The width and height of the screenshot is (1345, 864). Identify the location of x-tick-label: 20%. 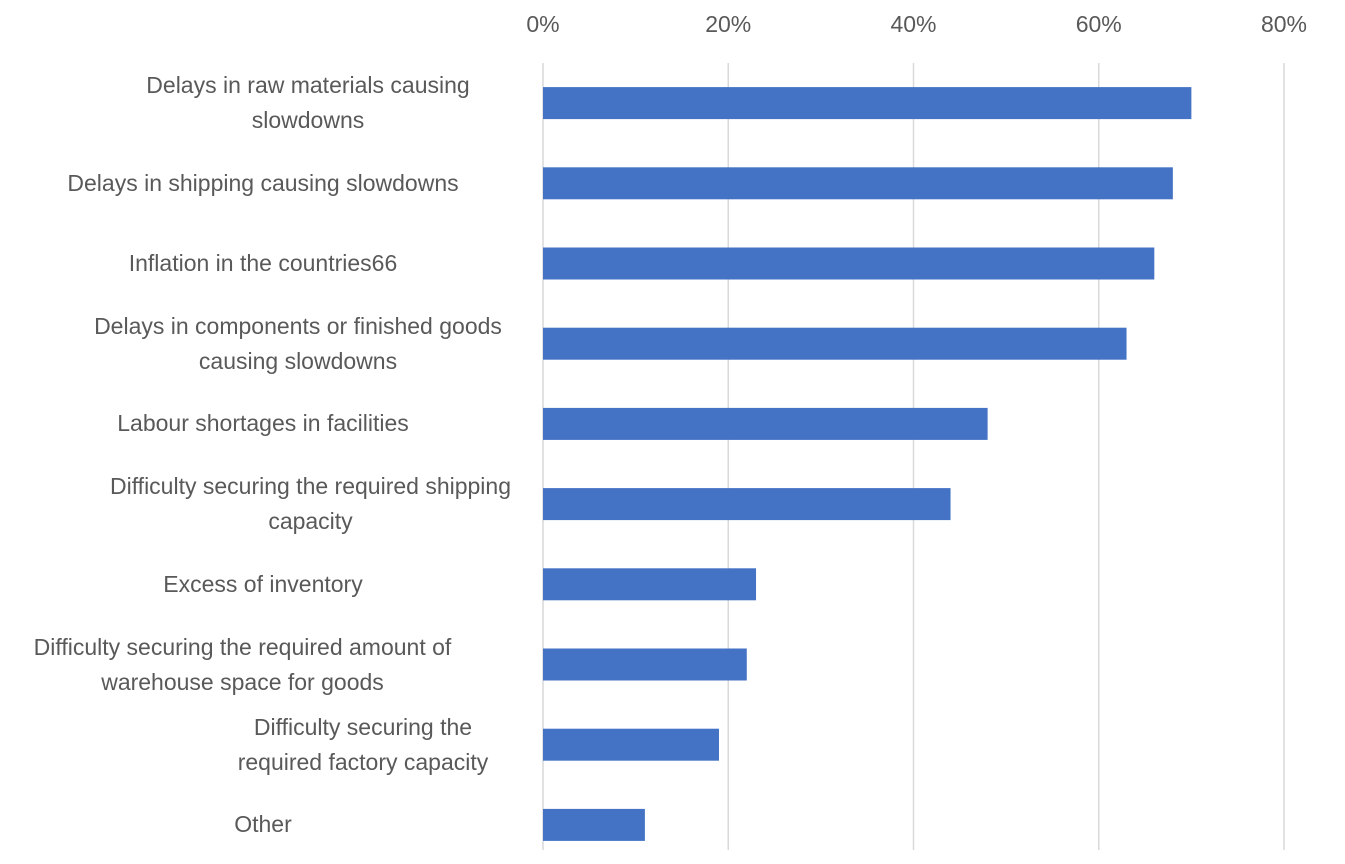
(728, 24).